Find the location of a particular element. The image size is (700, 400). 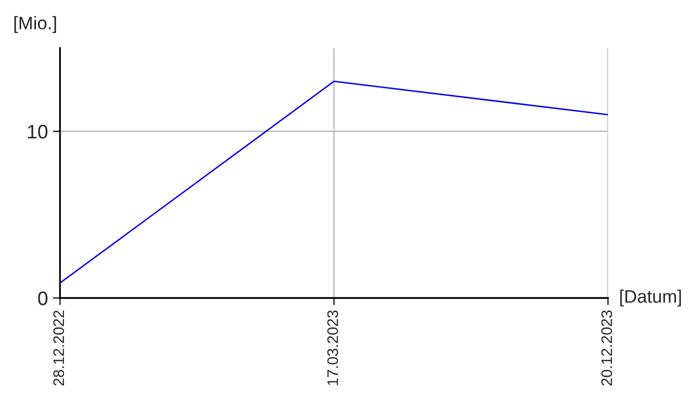

x-tick-label: 28.12.2022 is located at coordinates (58, 348).